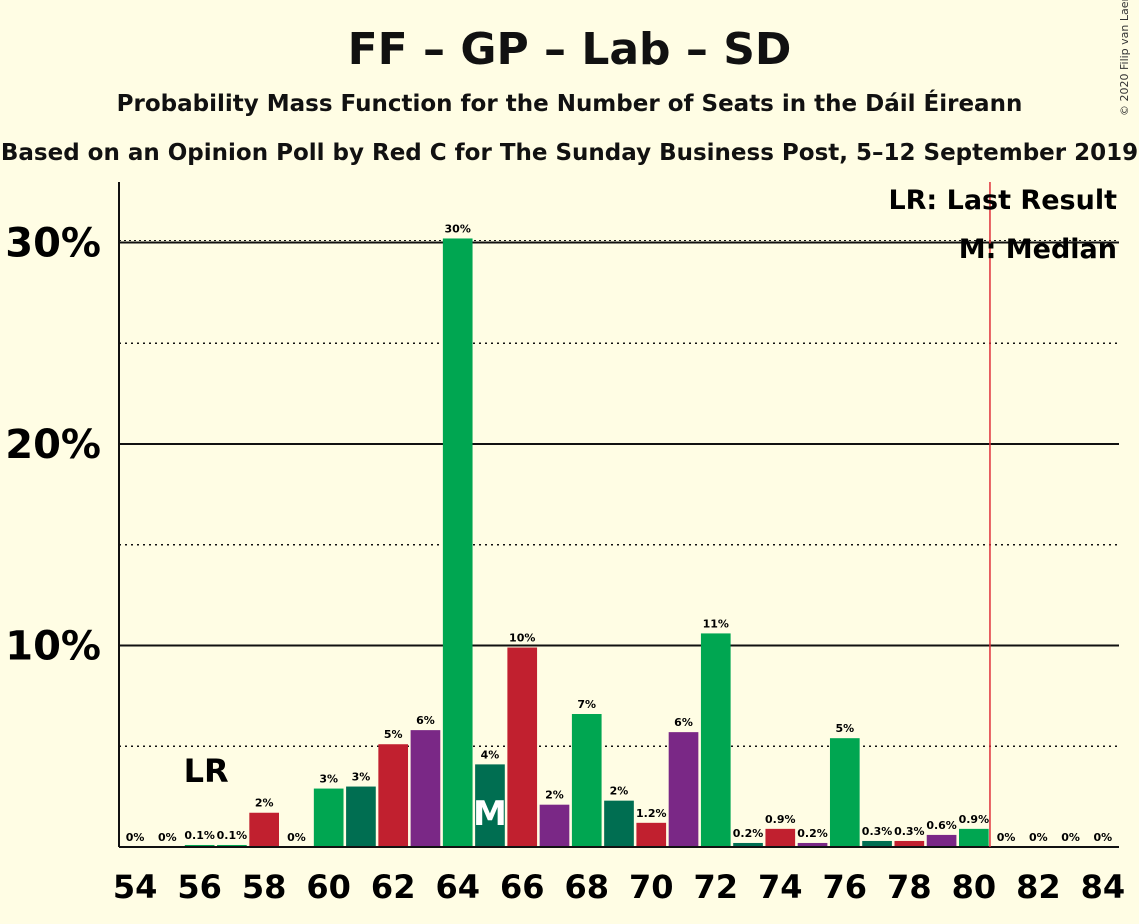 The width and height of the screenshot is (1139, 924). What do you see at coordinates (974, 887) in the screenshot?
I see `x-tick-label: 80` at bounding box center [974, 887].